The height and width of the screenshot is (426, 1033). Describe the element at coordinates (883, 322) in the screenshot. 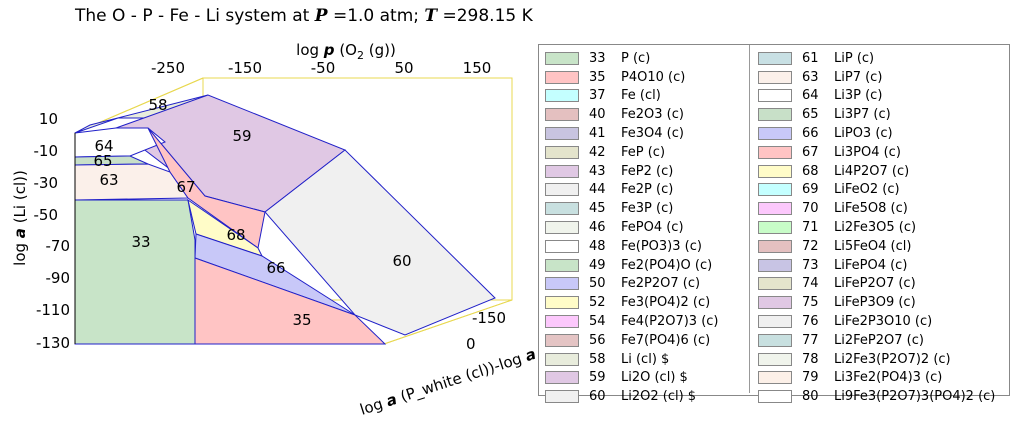

I see `legend-label: LiFe2P3O10 (c)` at that location.